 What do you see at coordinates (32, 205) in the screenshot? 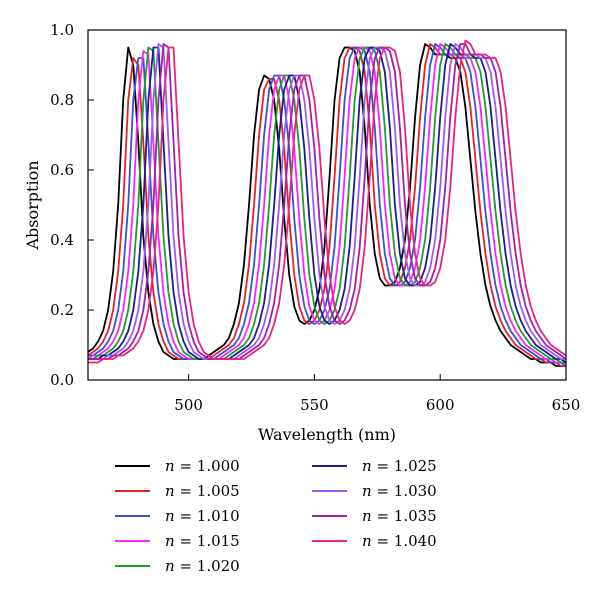
I see `y-axis-label: Absorption` at bounding box center [32, 205].